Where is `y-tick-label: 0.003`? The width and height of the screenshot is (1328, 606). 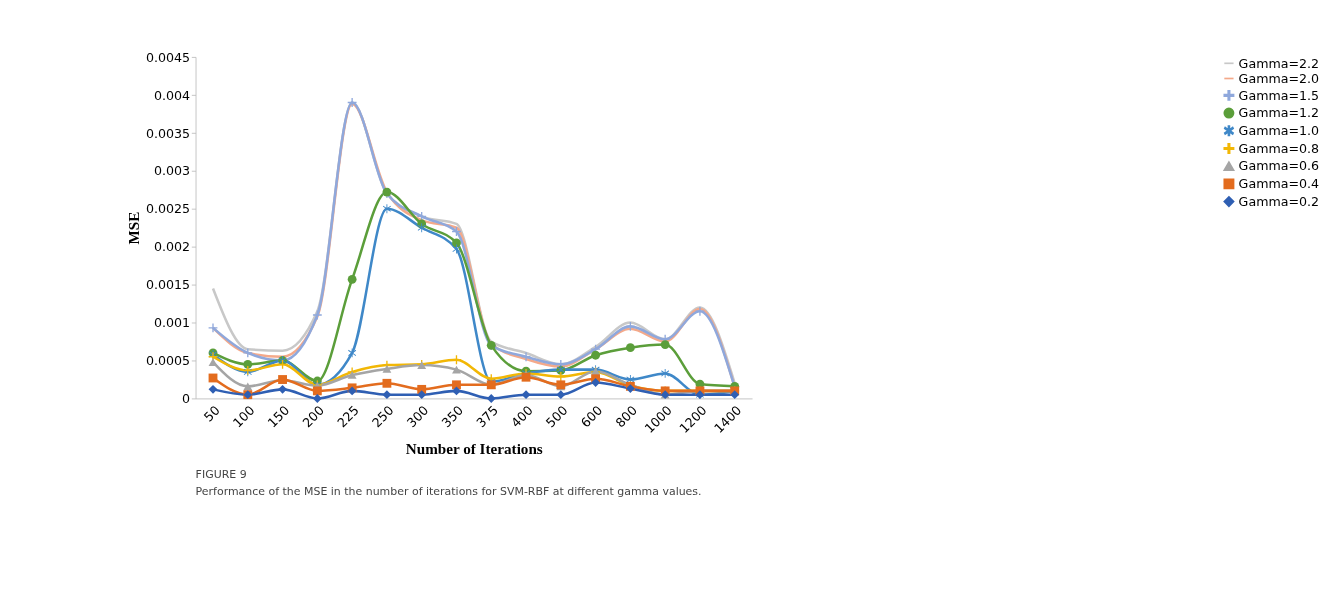 y-tick-label: 0.003 is located at coordinates (172, 171).